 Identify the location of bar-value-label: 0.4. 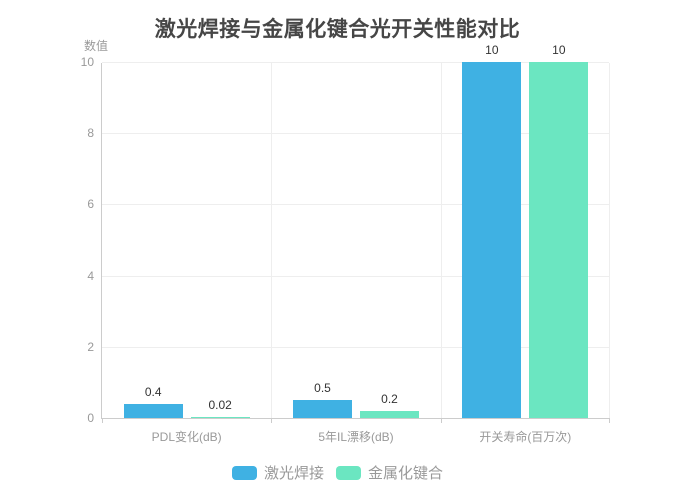
(153, 392).